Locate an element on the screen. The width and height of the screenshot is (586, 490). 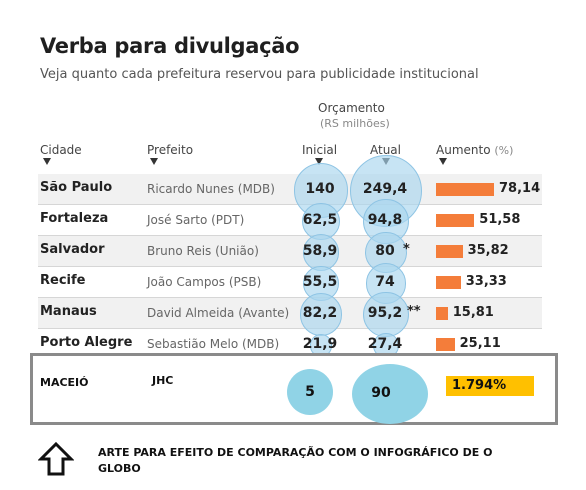
increase-value: 33,33 is located at coordinates (486, 281).